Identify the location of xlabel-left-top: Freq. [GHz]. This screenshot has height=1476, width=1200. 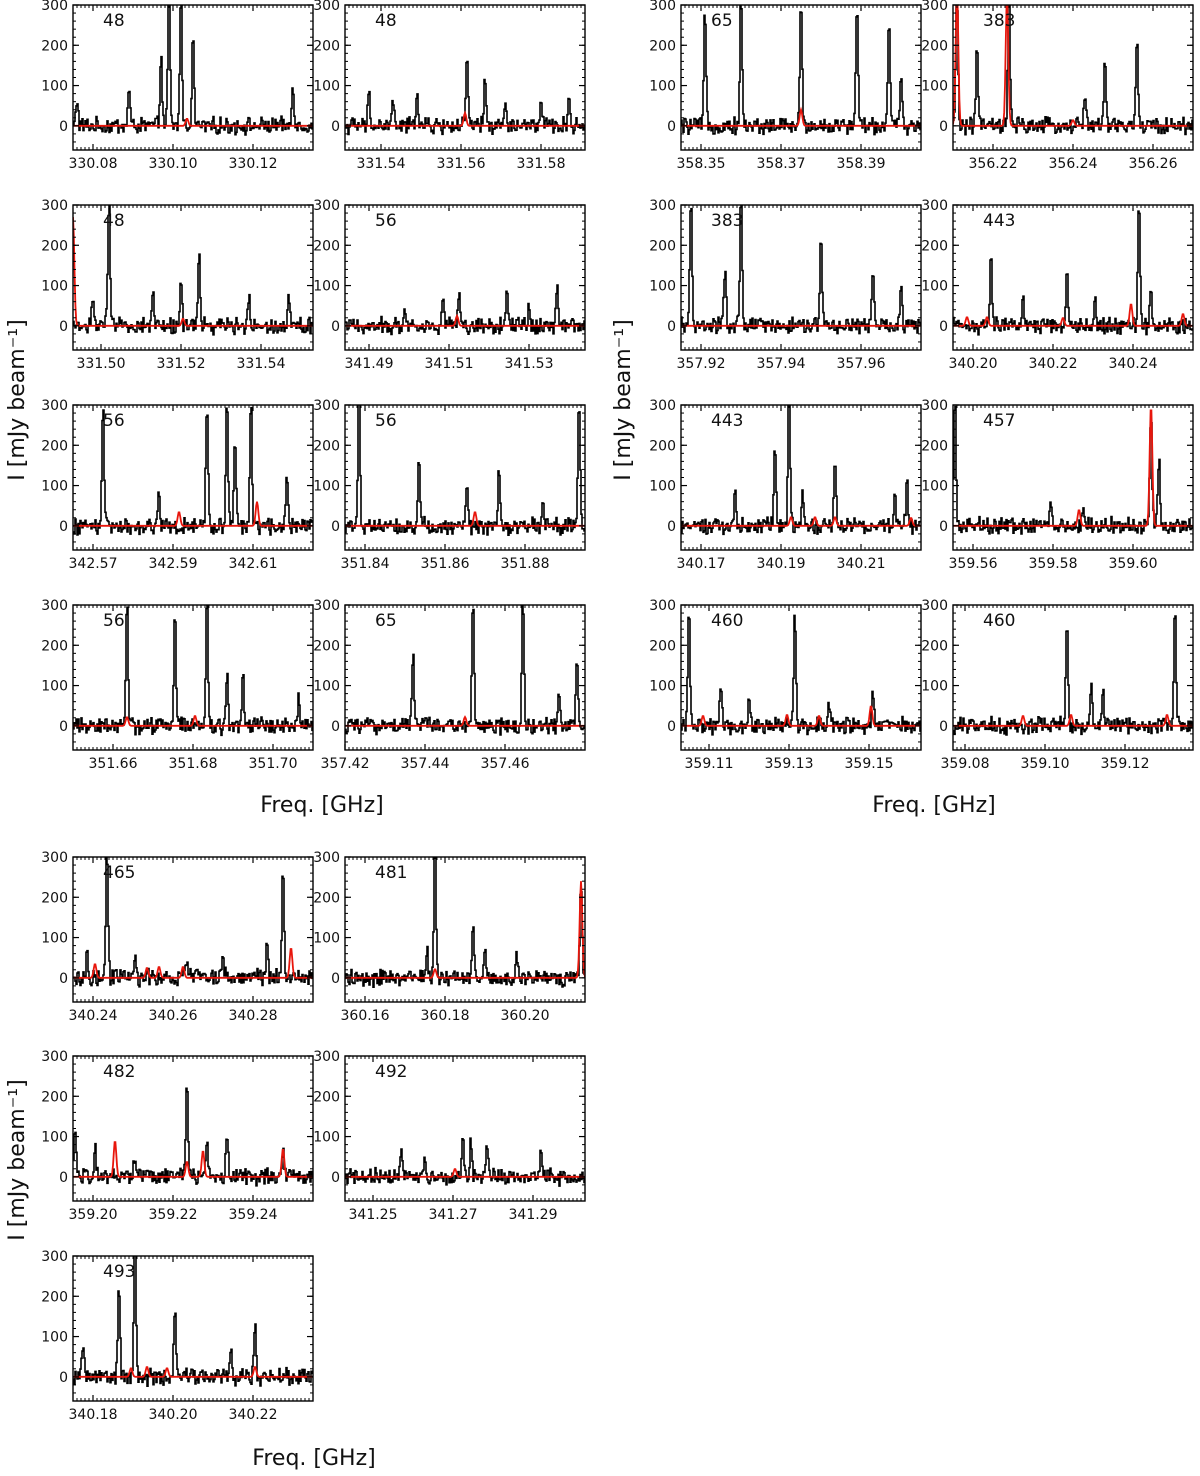
(321, 805).